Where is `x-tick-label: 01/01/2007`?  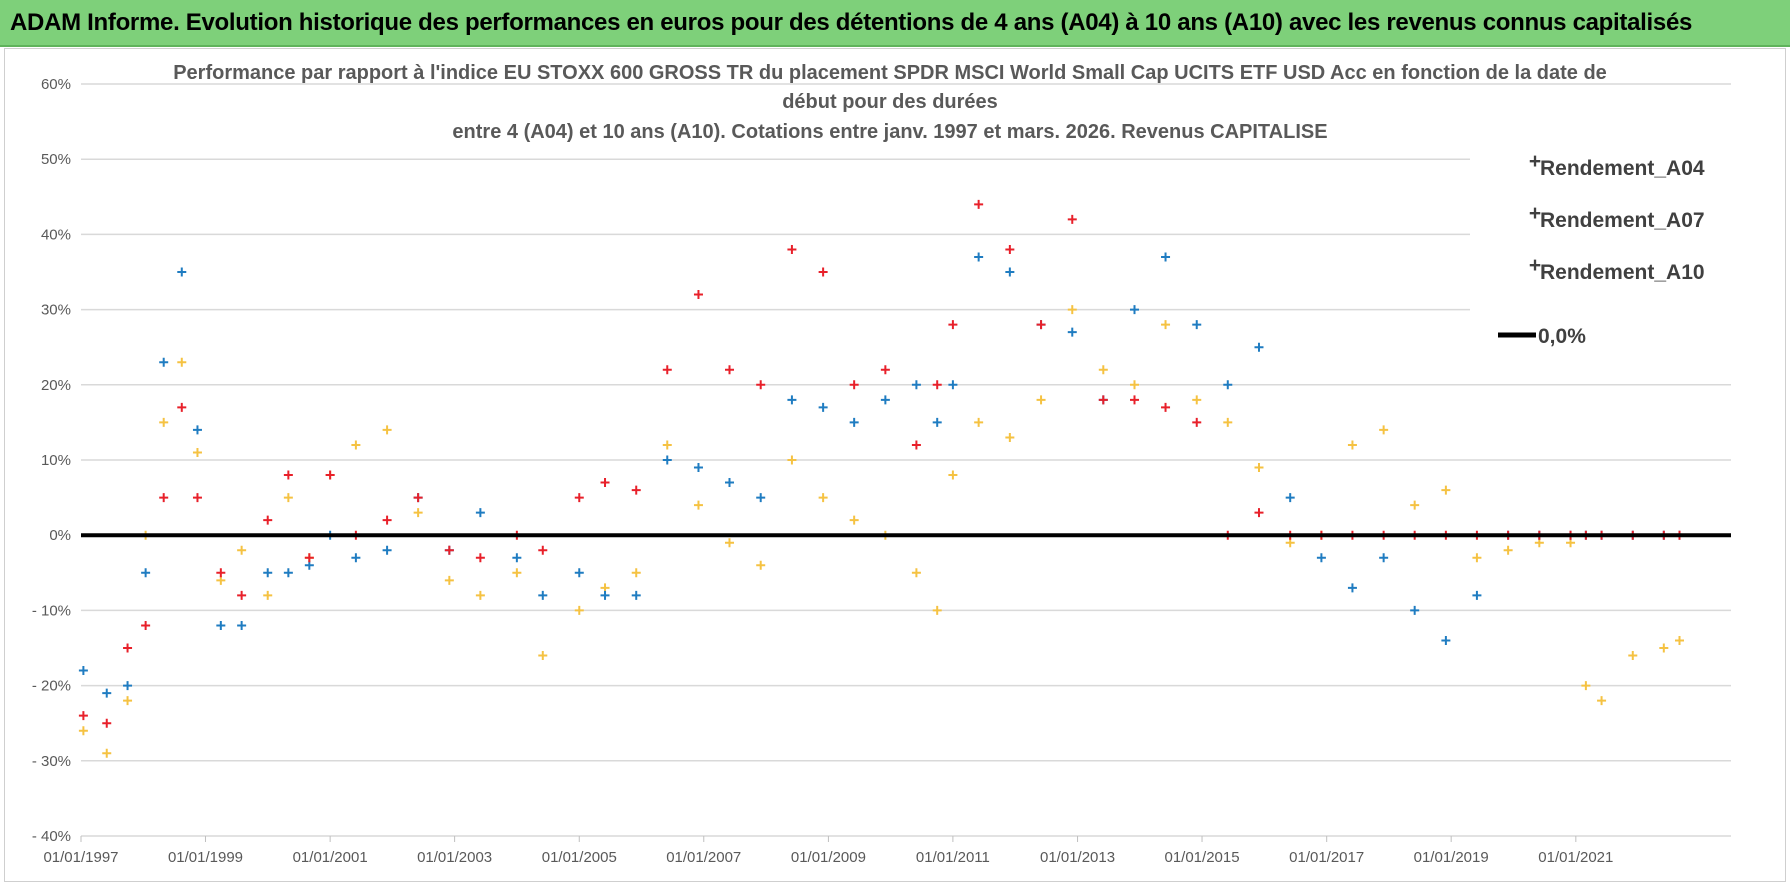 x-tick-label: 01/01/2007 is located at coordinates (703, 857).